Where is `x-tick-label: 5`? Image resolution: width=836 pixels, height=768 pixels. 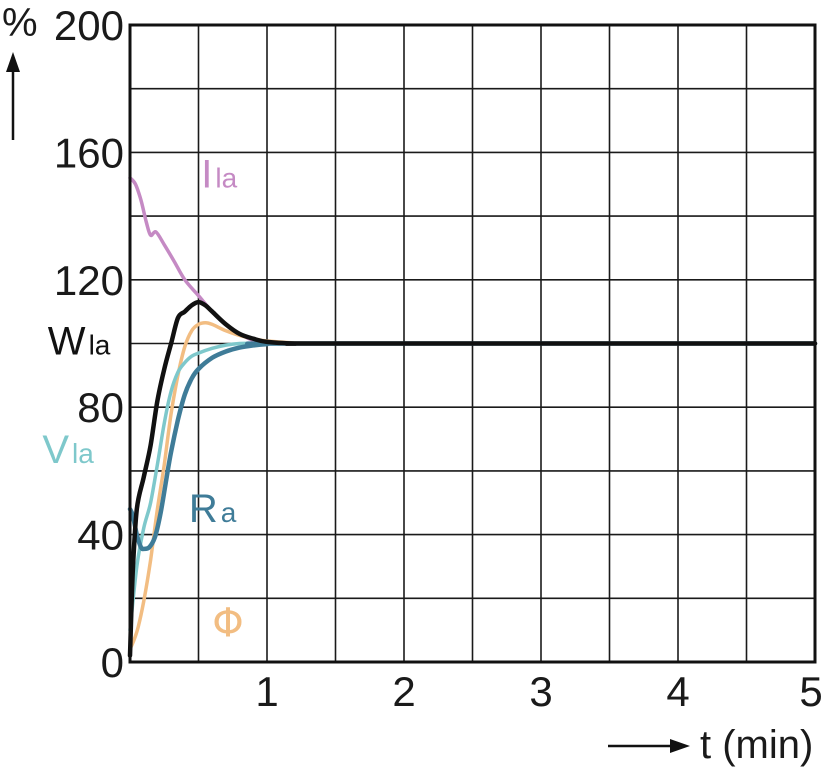
x-tick-label: 5 is located at coordinates (810, 691).